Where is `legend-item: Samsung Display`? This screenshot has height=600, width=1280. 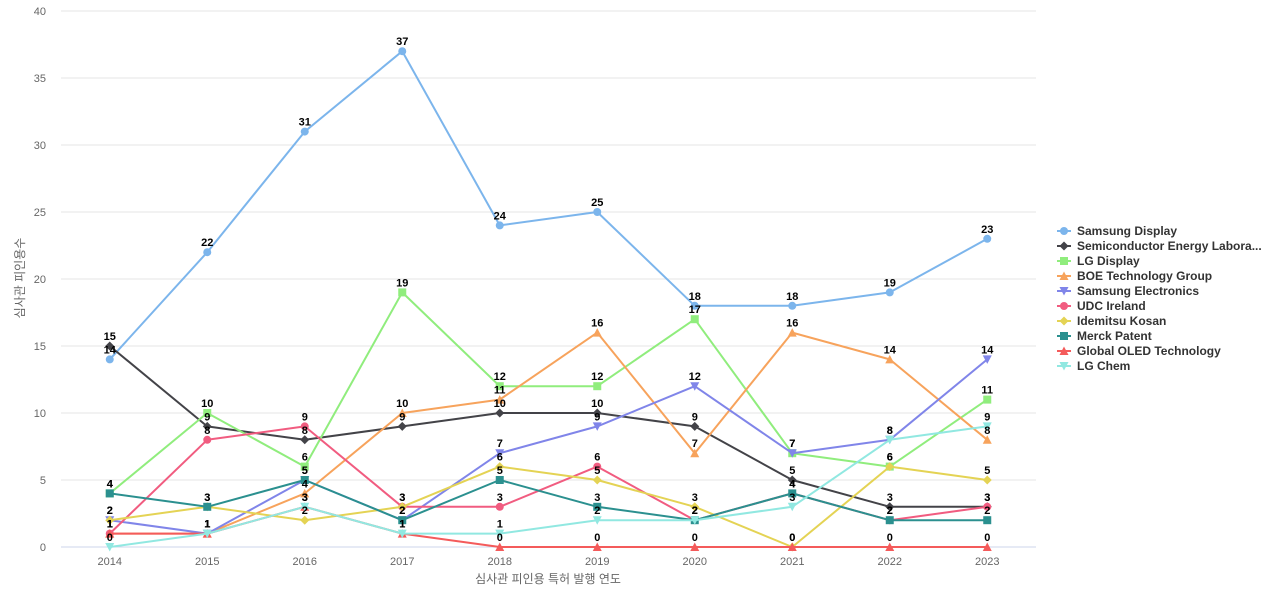
legend-item: Samsung Display is located at coordinates (1117, 231).